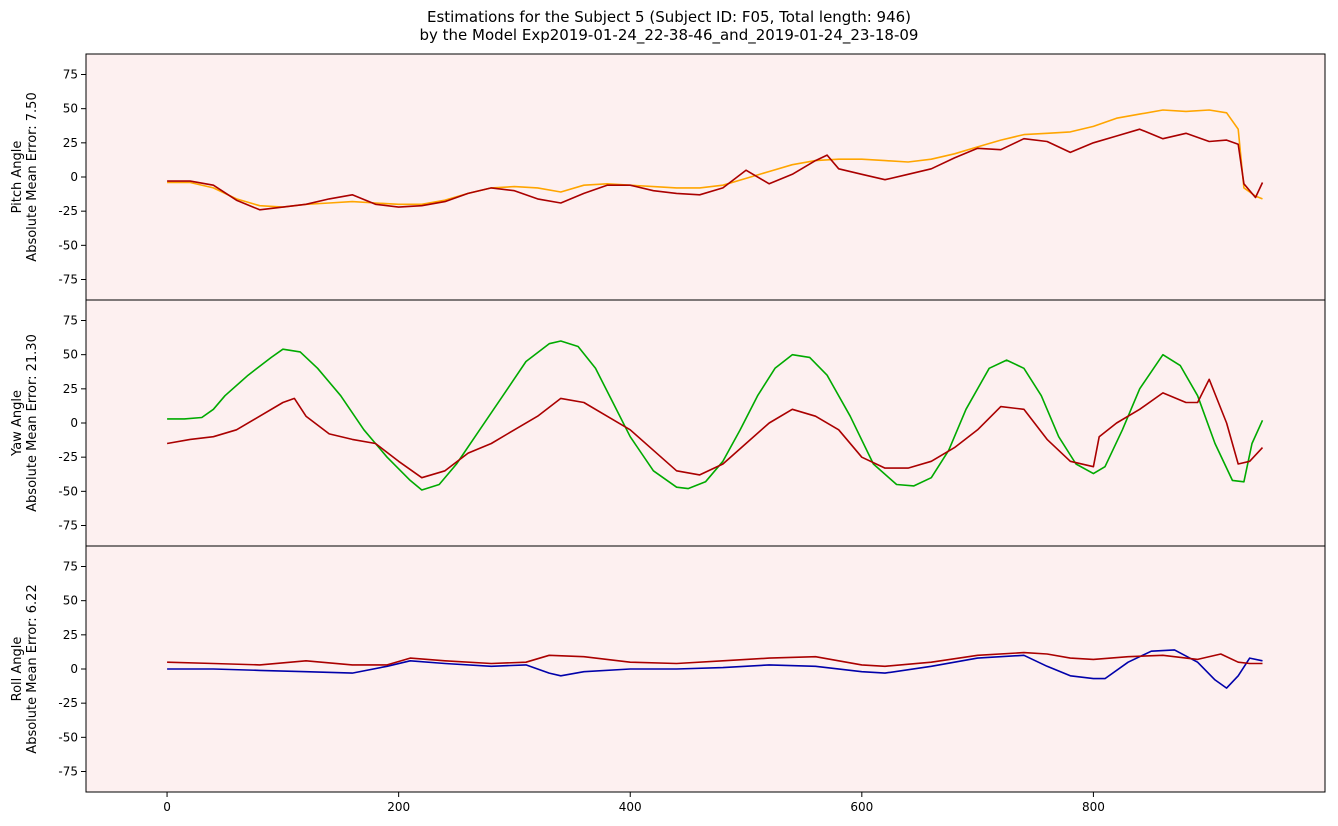 Image resolution: width=1338 pixels, height=826 pixels. Describe the element at coordinates (861, 807) in the screenshot. I see `roll-xtick-label-3: 600` at that location.